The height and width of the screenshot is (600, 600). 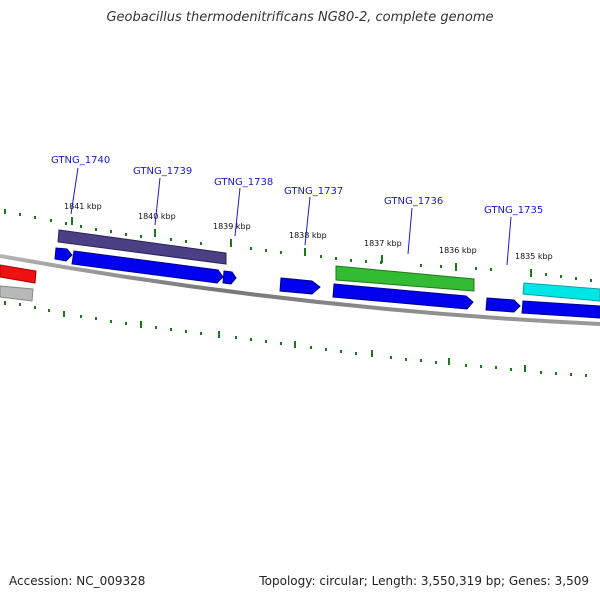 I want to click on tick-label: 1837 kbp, so click(x=383, y=243).